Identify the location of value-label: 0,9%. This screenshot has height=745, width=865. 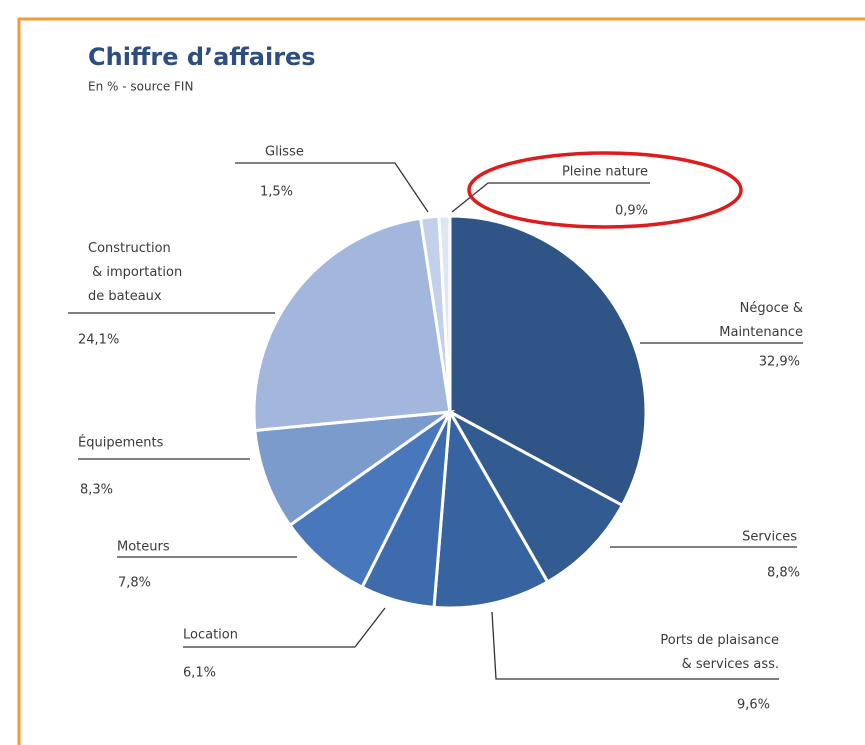
(631, 211).